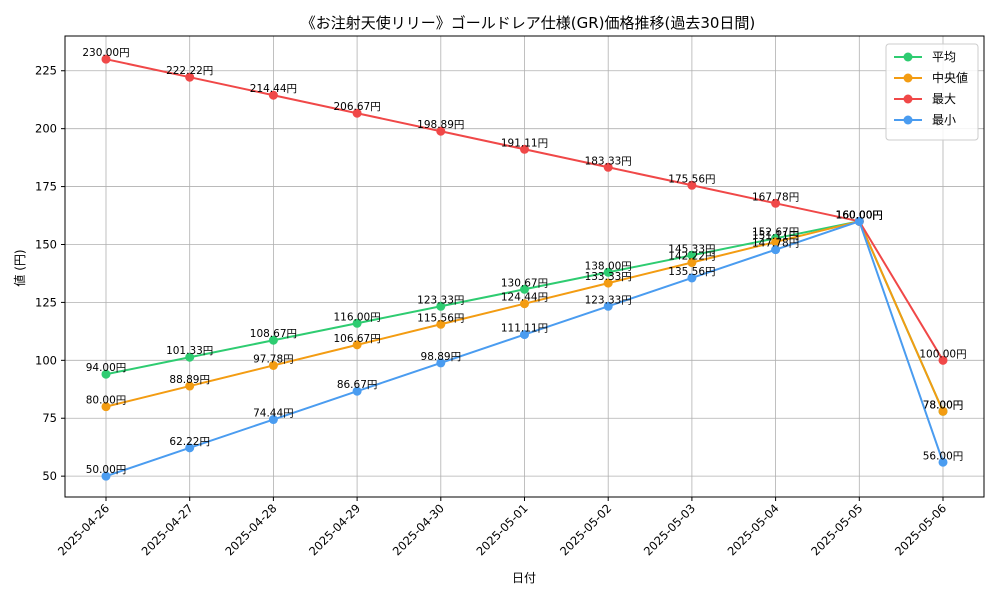  I want to click on x-tick-label: 2025-04-27, so click(167, 529).